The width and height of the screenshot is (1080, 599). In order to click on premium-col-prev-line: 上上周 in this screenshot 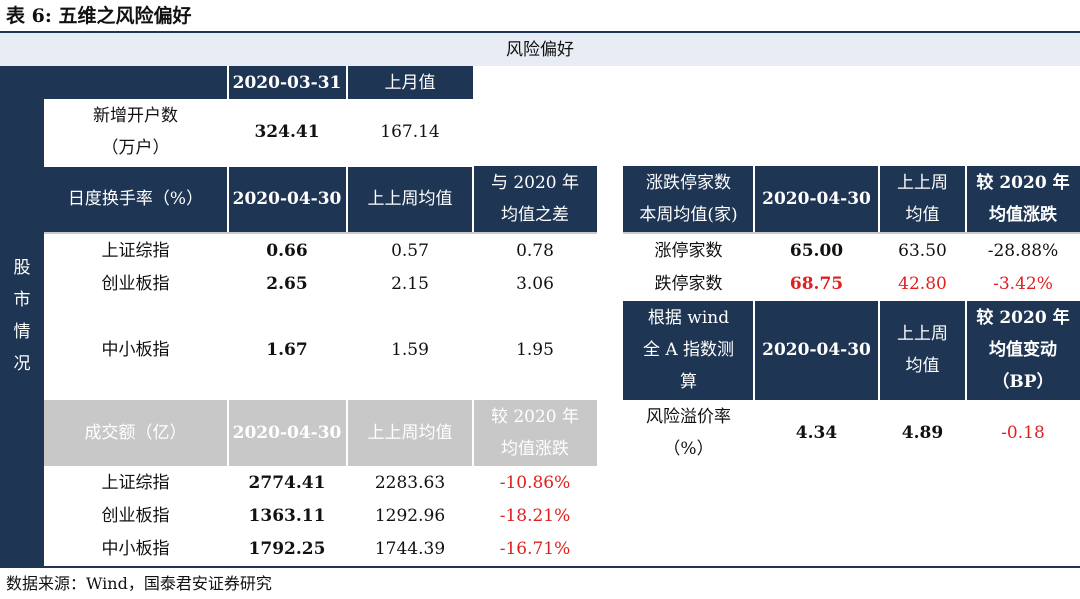, I will do `click(922, 334)`.